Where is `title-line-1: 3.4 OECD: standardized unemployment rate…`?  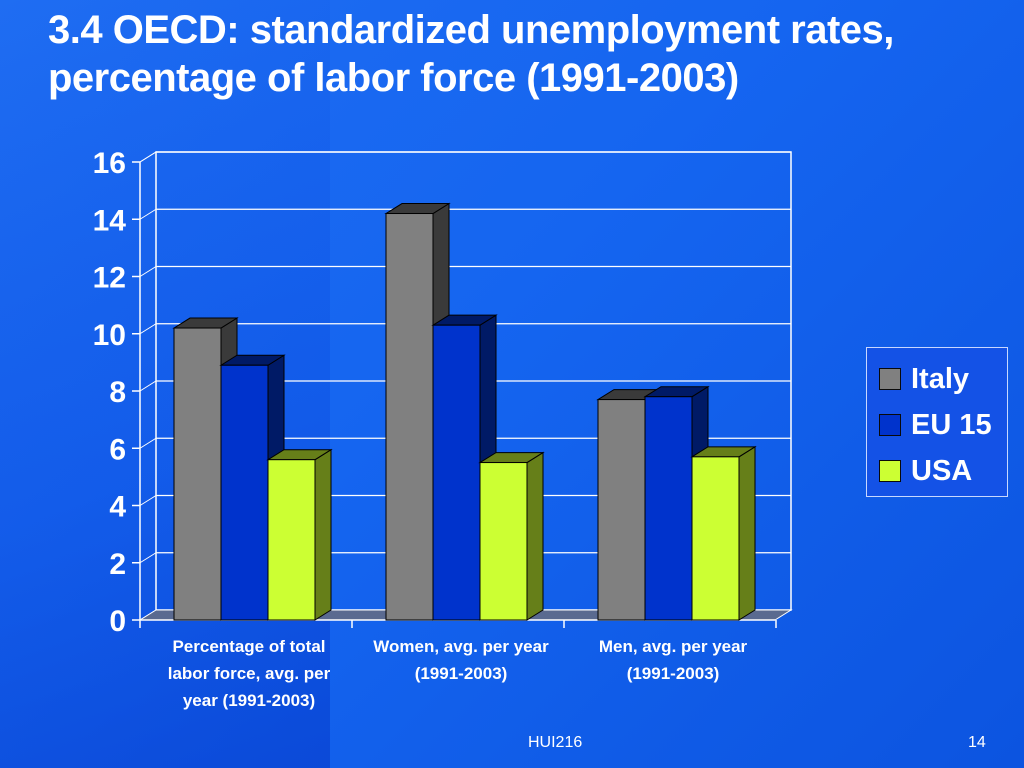 title-line-1: 3.4 OECD: standardized unemployment rate… is located at coordinates (471, 30).